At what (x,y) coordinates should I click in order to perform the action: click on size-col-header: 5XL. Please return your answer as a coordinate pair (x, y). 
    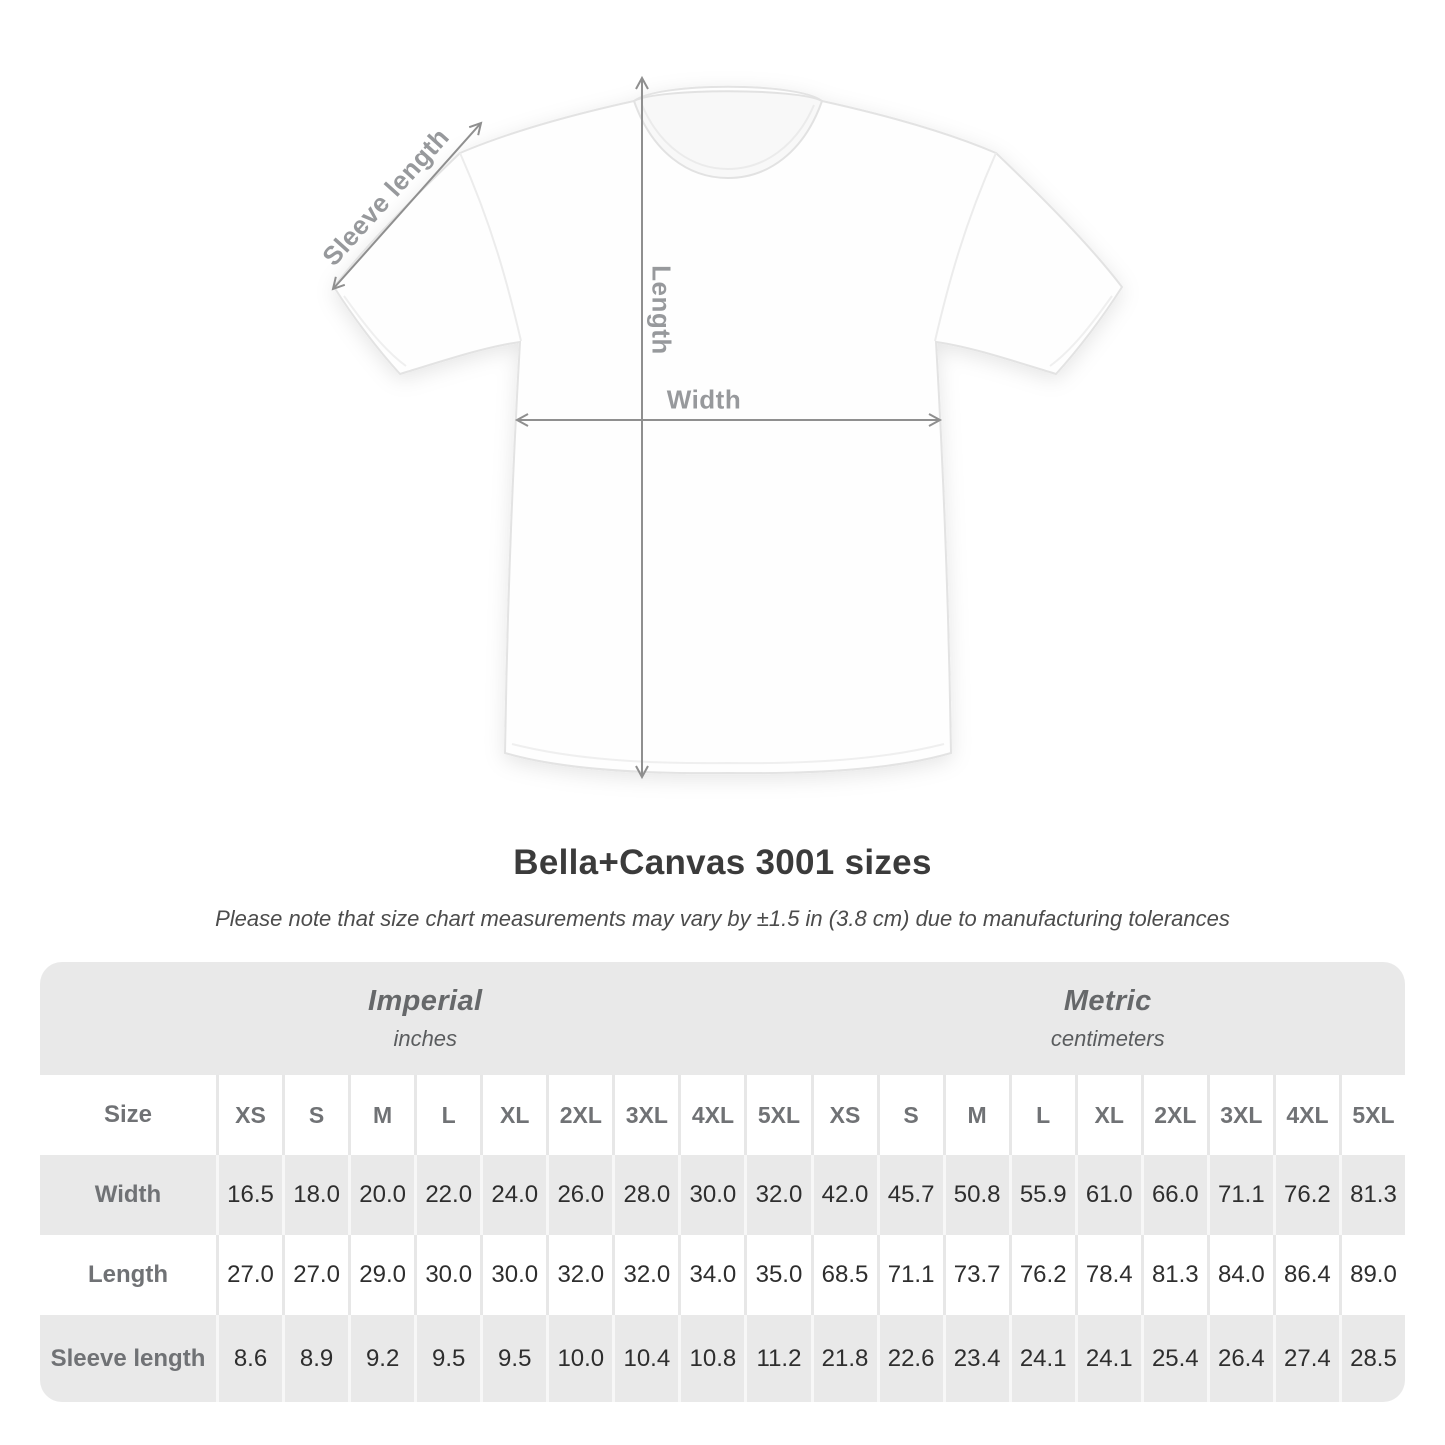
    Looking at the image, I should click on (777, 1115).